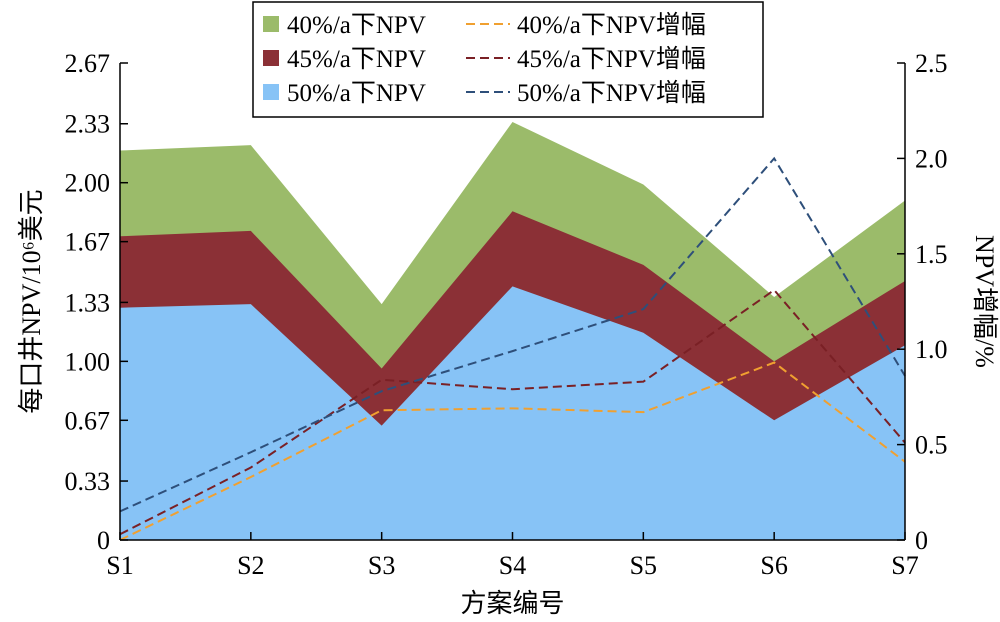 Image resolution: width=1000 pixels, height=622 pixels. What do you see at coordinates (88, 361) in the screenshot?
I see `y-left-tick-label: 1.00` at bounding box center [88, 361].